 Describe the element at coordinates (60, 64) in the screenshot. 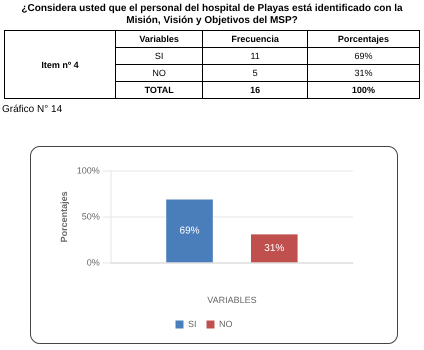

I see `text: Item nº 4` at that location.